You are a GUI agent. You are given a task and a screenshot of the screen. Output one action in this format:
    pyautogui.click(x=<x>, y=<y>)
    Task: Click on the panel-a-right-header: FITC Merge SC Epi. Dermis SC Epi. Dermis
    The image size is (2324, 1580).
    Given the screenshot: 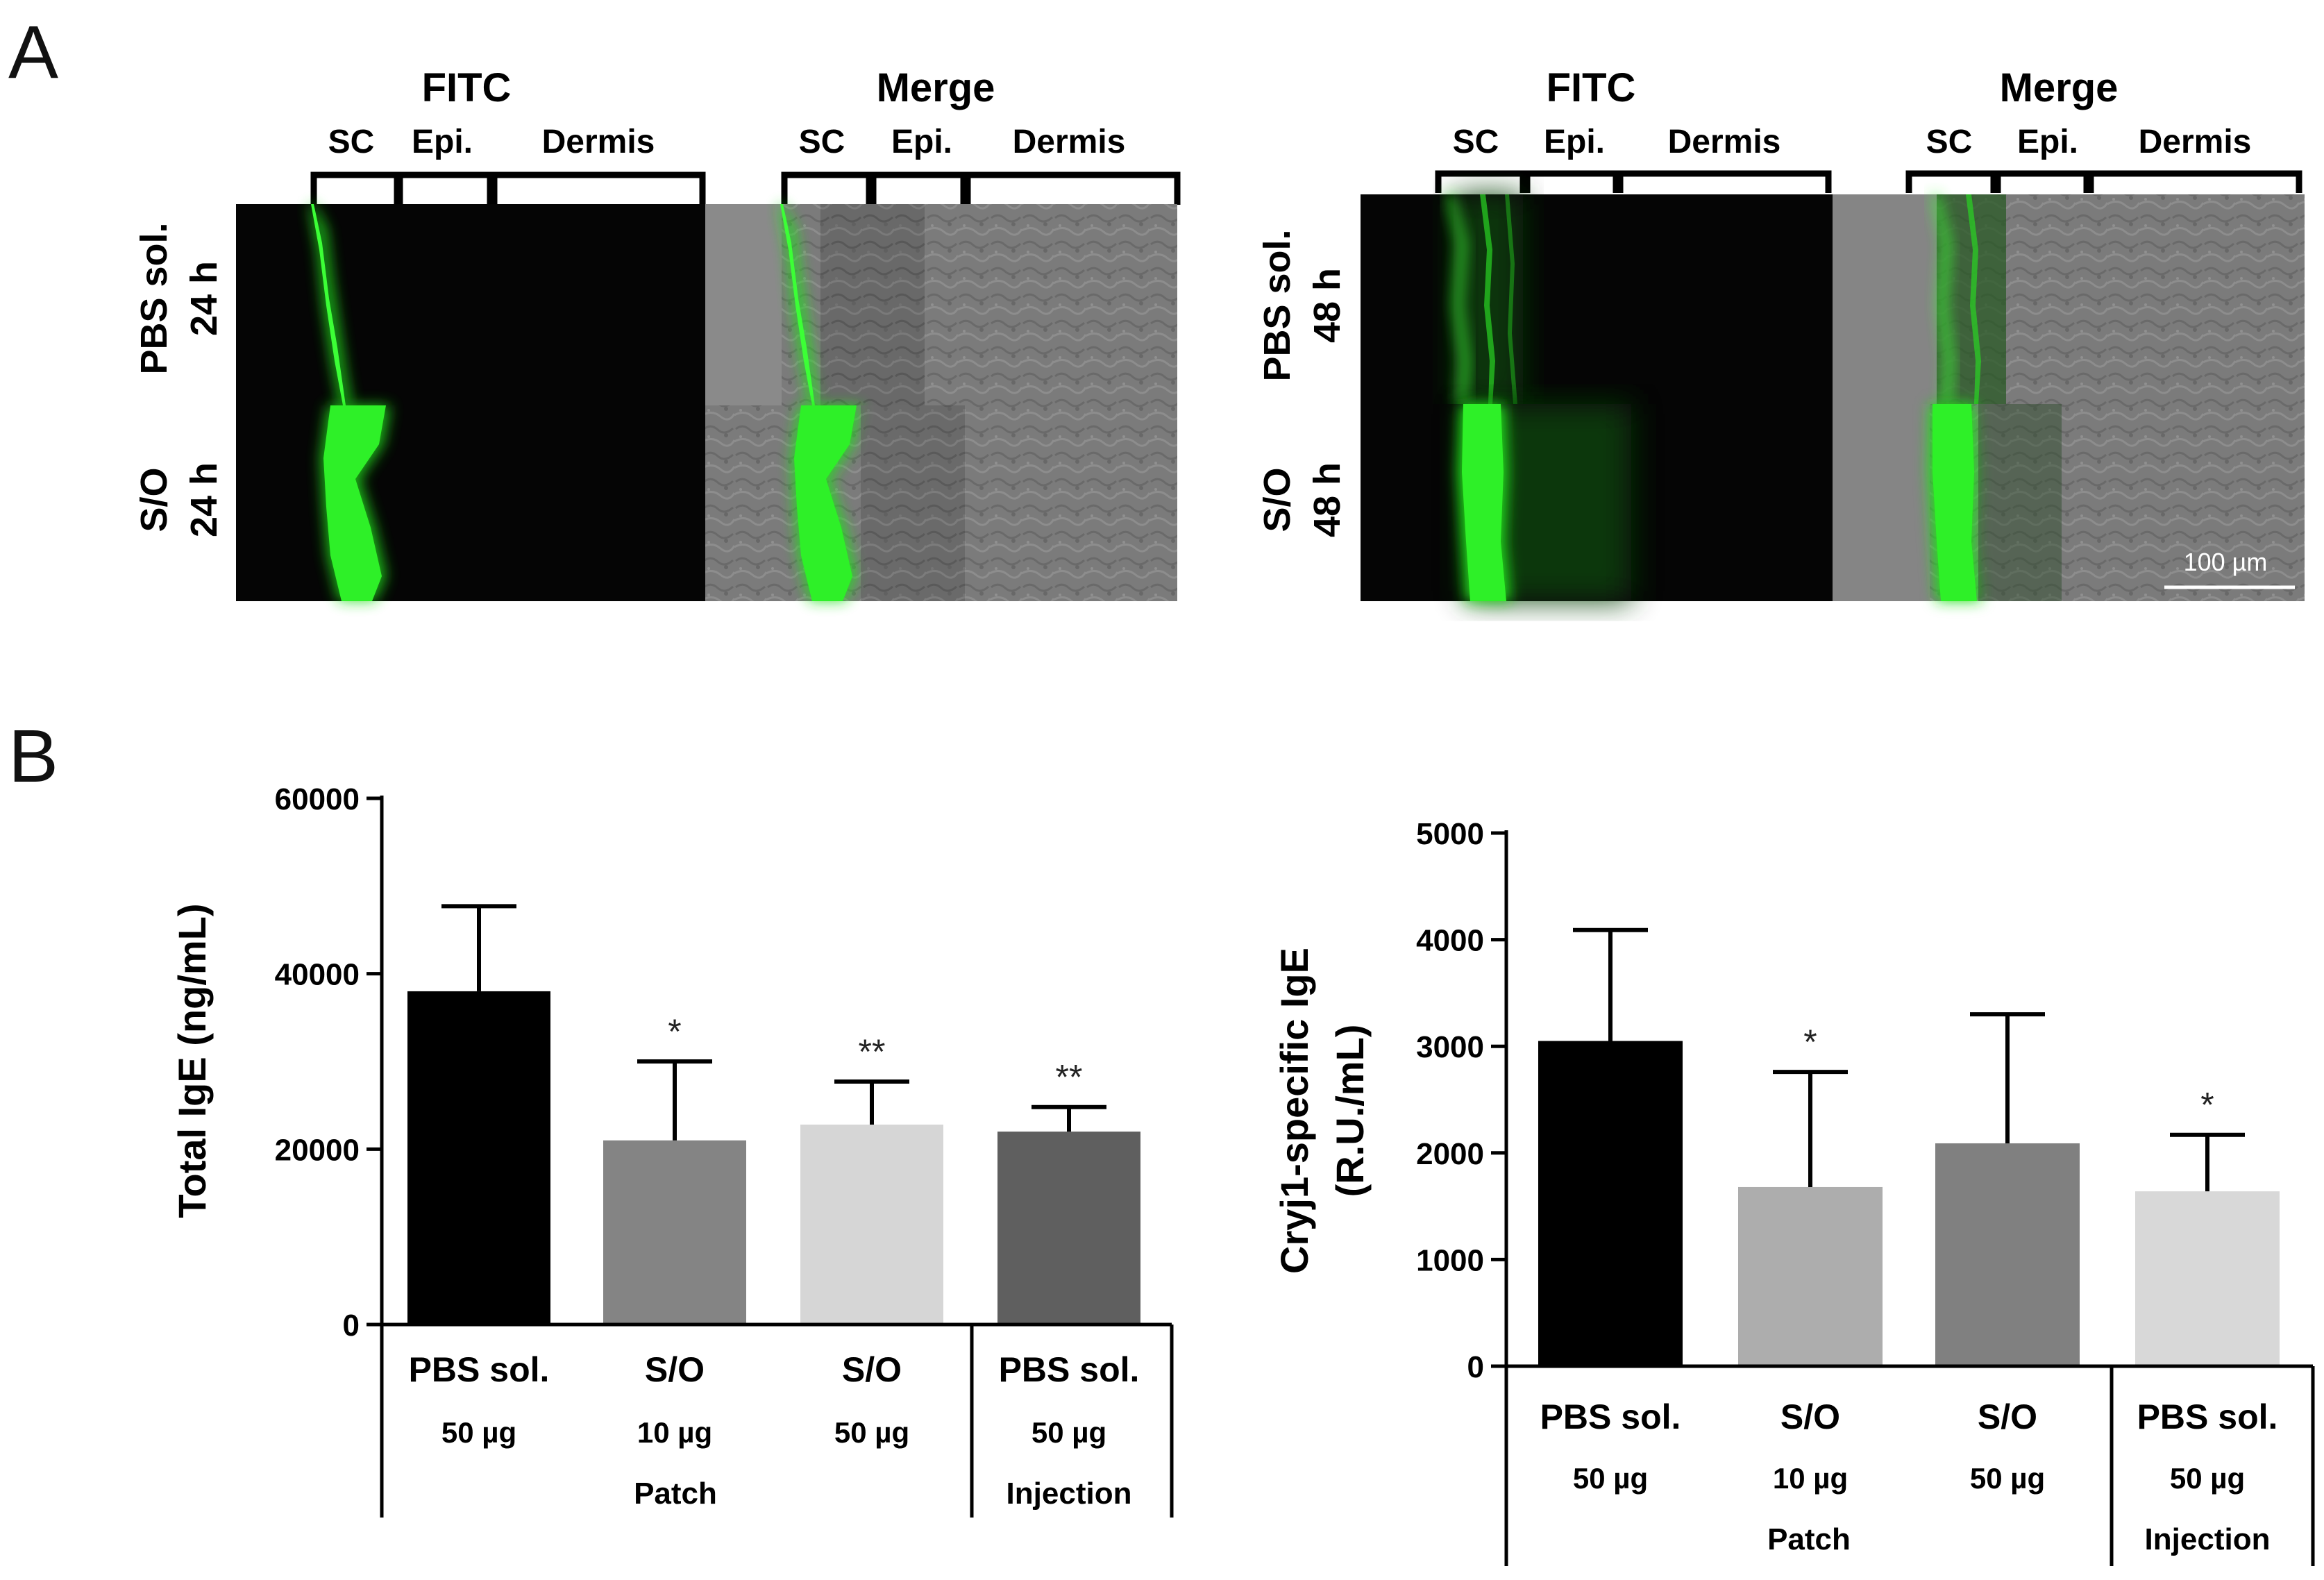 What is the action you would take?
    pyautogui.click(x=1868, y=129)
    